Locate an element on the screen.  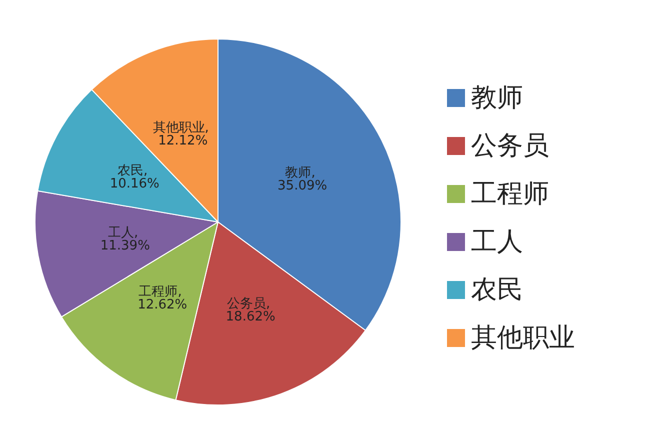
legend-label: 其他职业 is located at coordinates (523, 338).